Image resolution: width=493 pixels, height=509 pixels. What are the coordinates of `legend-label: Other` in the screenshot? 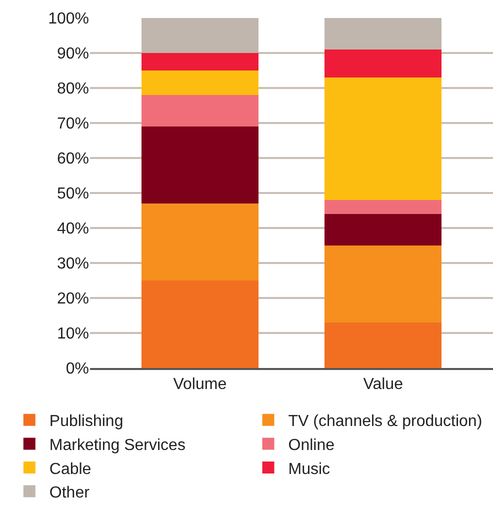 It's located at (69, 493).